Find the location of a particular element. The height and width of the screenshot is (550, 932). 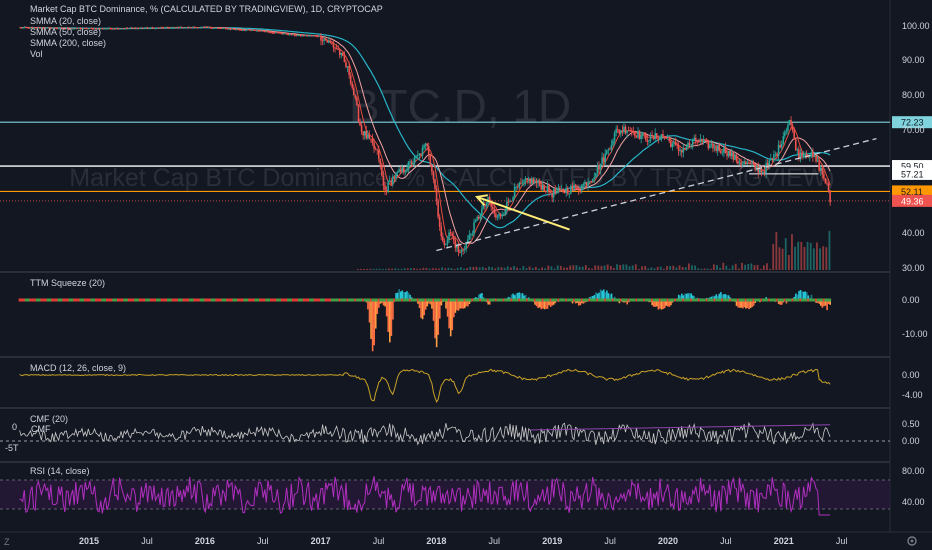

legend-ttm-squeeze: TTM Squeeze (20) is located at coordinates (67, 283).